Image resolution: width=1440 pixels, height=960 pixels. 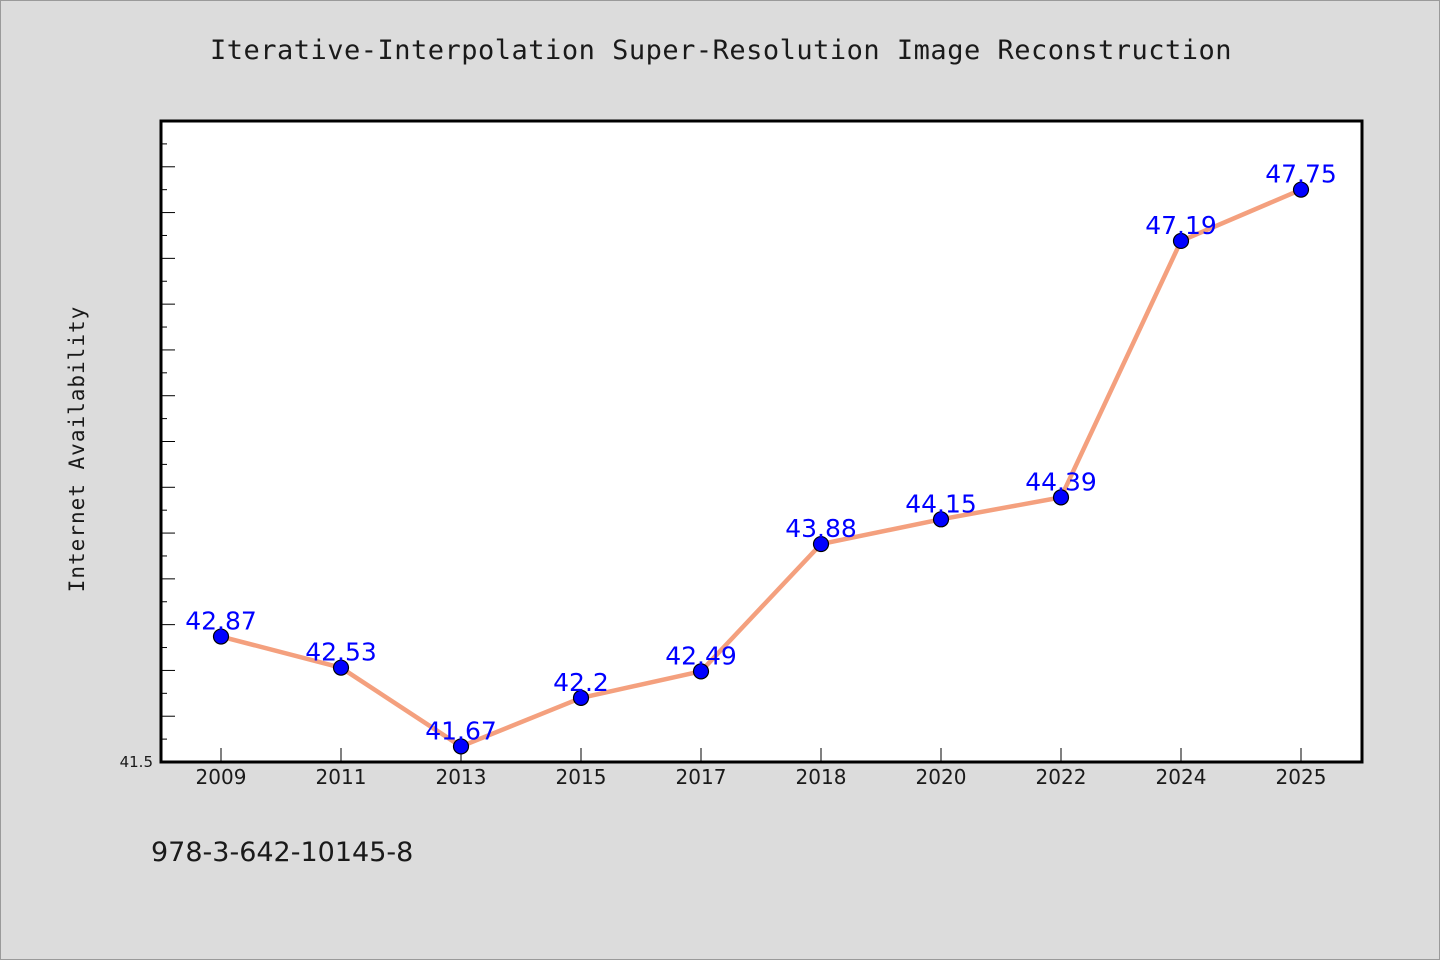 What do you see at coordinates (461, 730) in the screenshot?
I see `data-label: 41.67` at bounding box center [461, 730].